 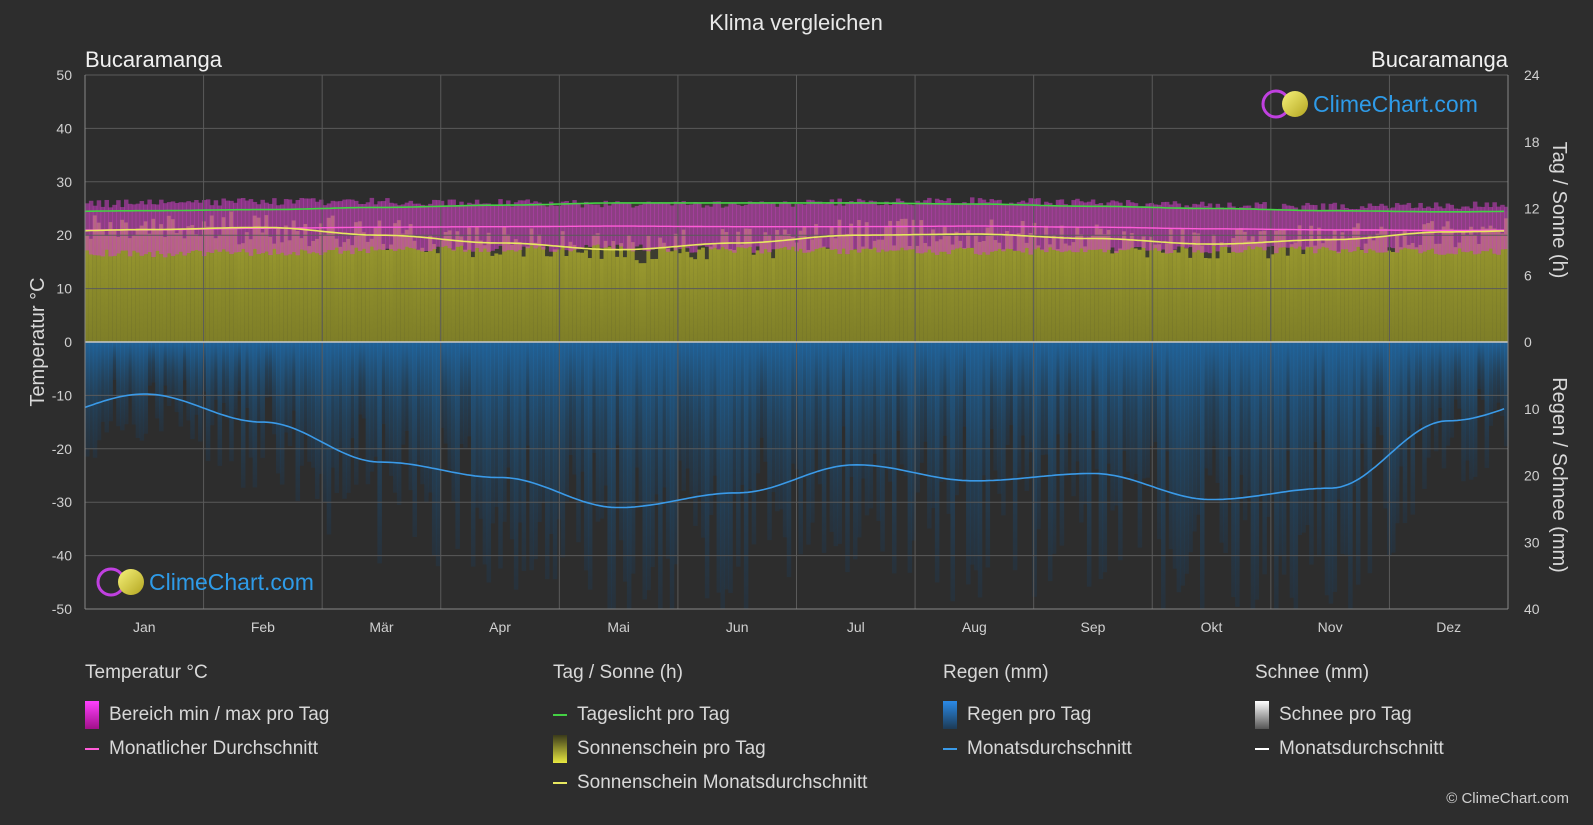 I want to click on legend-item: Regen pro Tag, so click(x=1029, y=714).